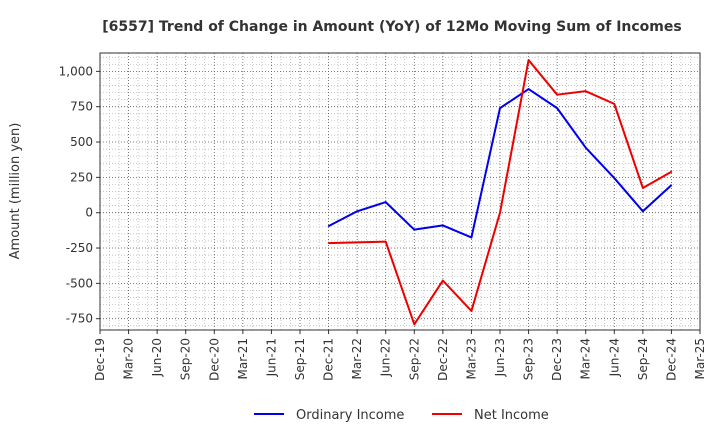 This screenshot has height=440, width=720. I want to click on y-tick-label: 750, so click(81, 107).